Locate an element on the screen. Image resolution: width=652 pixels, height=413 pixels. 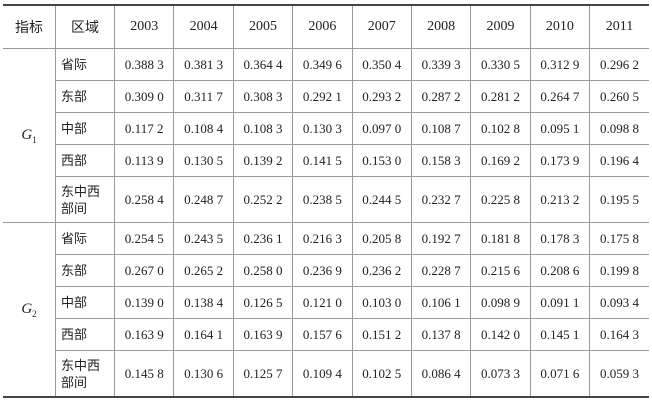
region-cell: 东中西部间 is located at coordinates (85, 374).